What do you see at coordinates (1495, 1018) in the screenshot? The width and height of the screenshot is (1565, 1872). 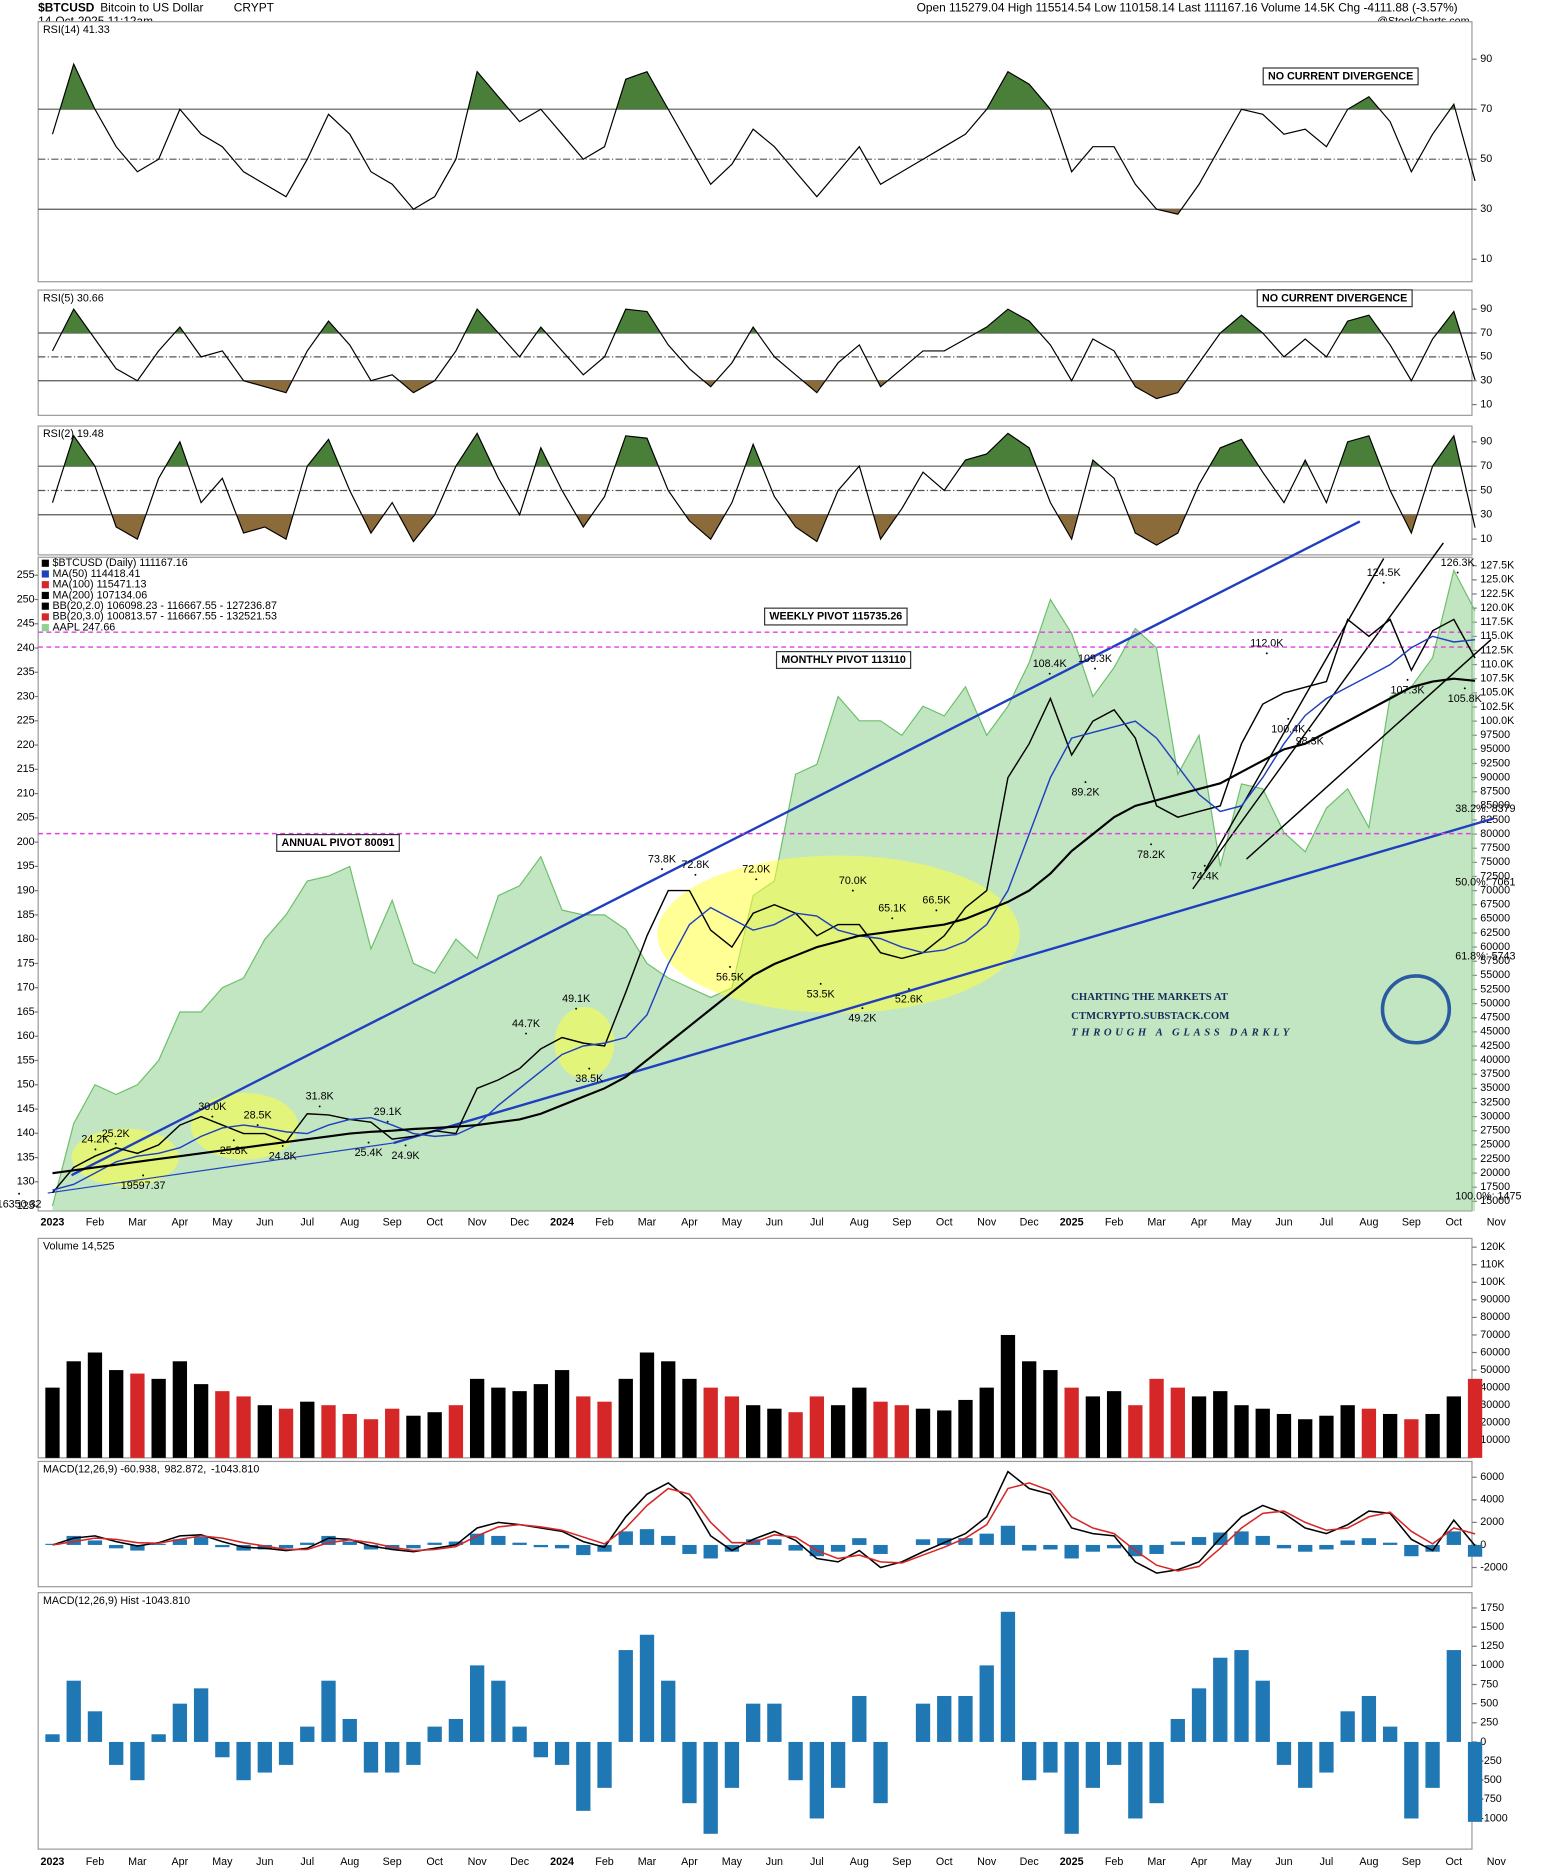 I see `y-tick-label: 47500` at bounding box center [1495, 1018].